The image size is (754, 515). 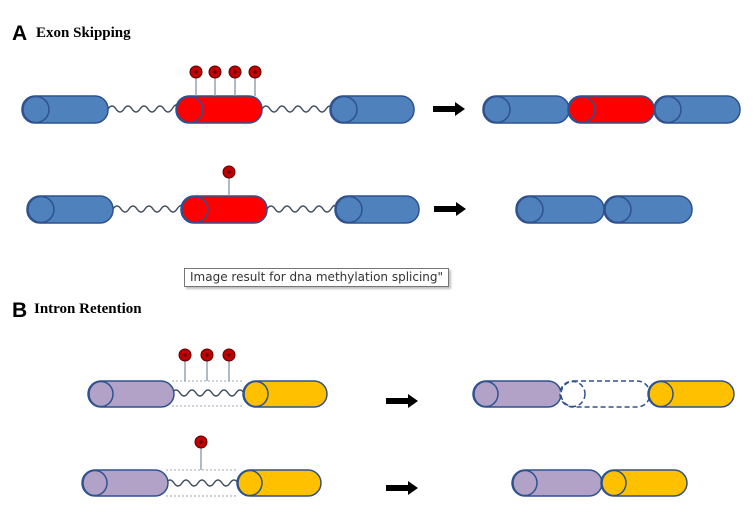 I want to click on panel-b-row2-premrna, so click(x=201, y=466).